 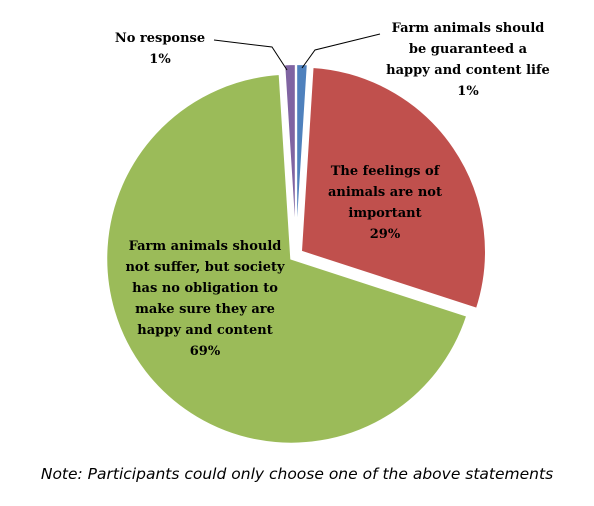 What do you see at coordinates (205, 267) in the screenshot?
I see `slice-label-line: not suffer, but society` at bounding box center [205, 267].